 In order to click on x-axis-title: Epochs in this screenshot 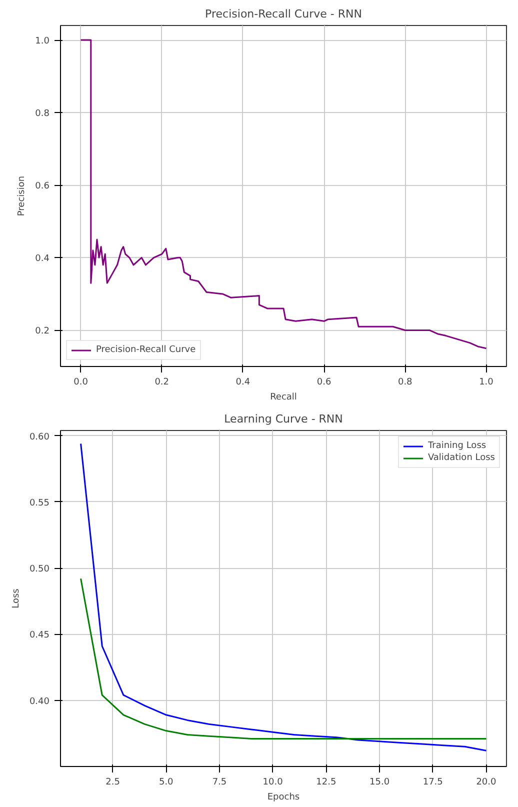, I will do `click(283, 797)`.